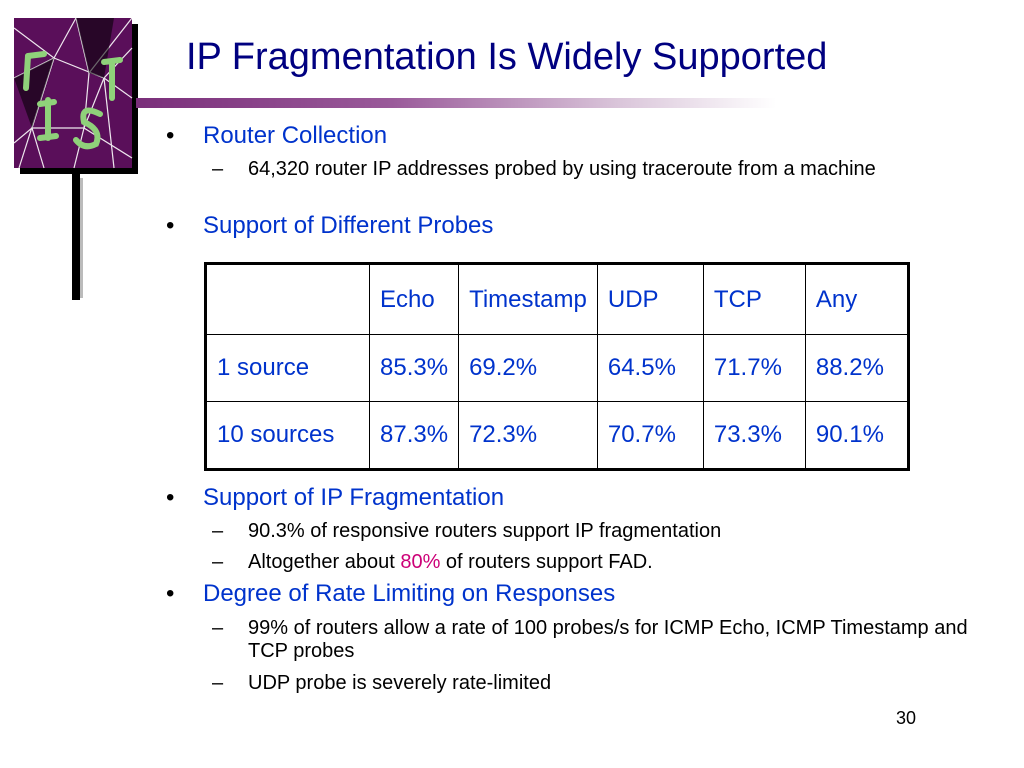 This screenshot has height=768, width=1024. Describe the element at coordinates (856, 368) in the screenshot. I see `table-cell: 88.2%` at that location.